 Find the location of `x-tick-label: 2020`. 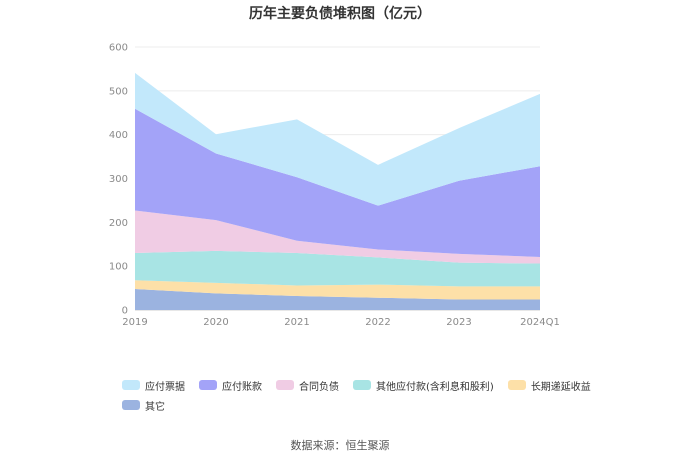

x-tick-label: 2020 is located at coordinates (215, 322).